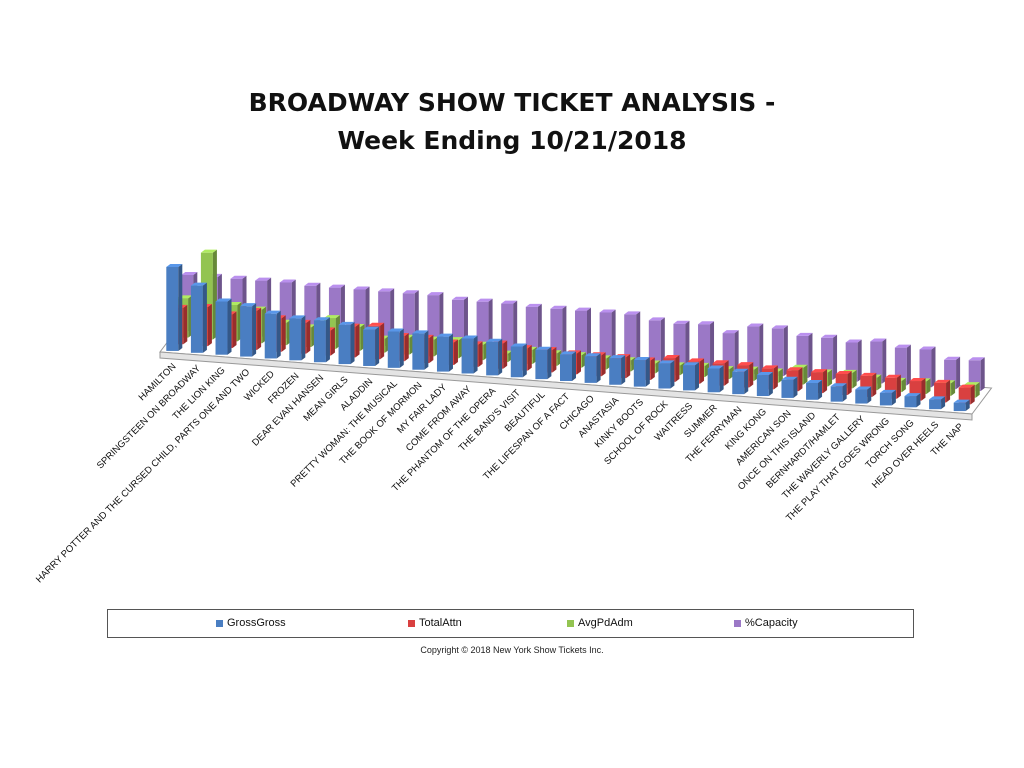  I want to click on legend-item-avgpd: AvgPdAdm, so click(600, 623).